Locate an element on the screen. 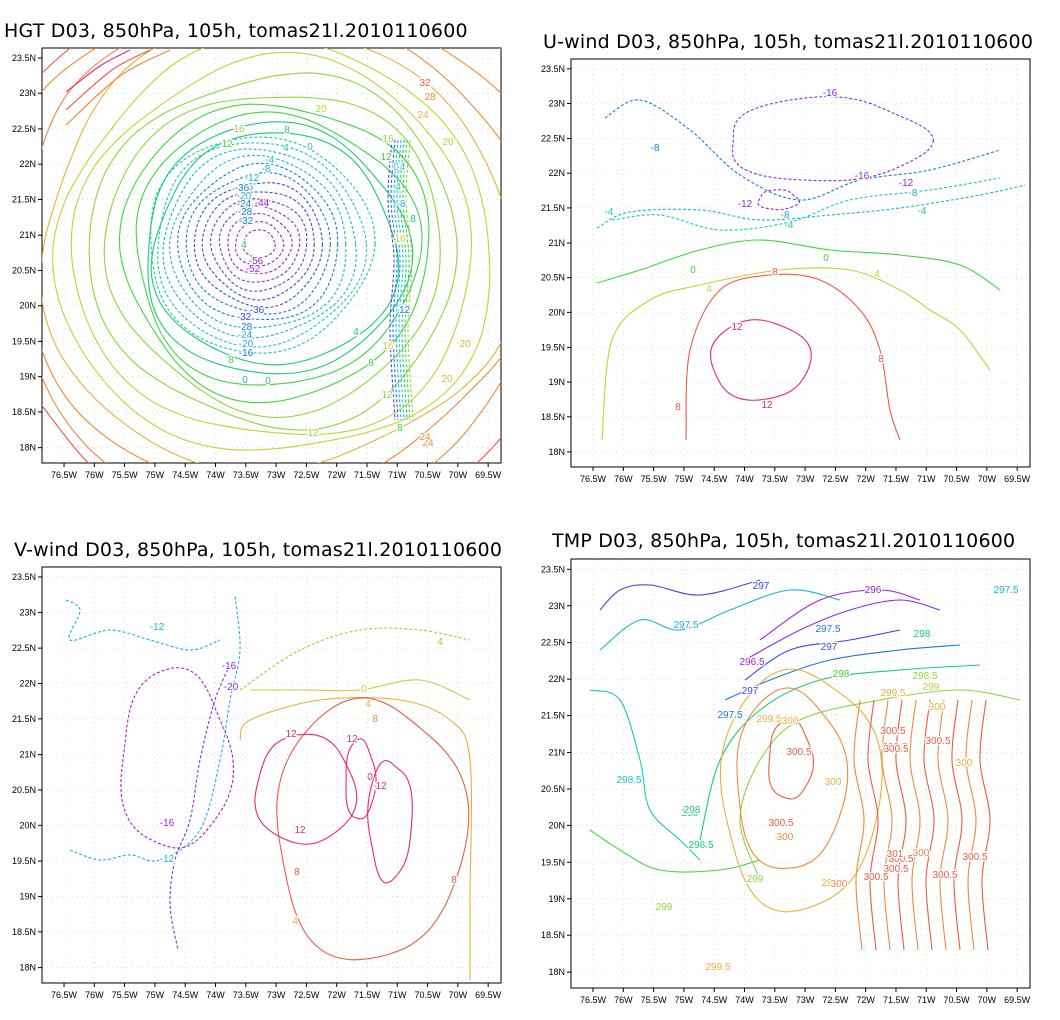 This screenshot has height=1020, width=1060. contour-label: -8 is located at coordinates (785, 215).